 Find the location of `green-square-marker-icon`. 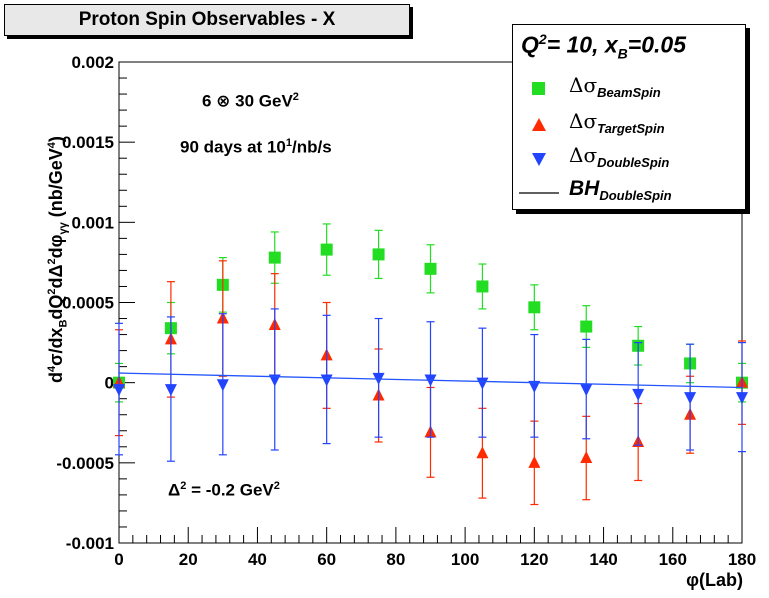

green-square-marker-icon is located at coordinates (538, 88).